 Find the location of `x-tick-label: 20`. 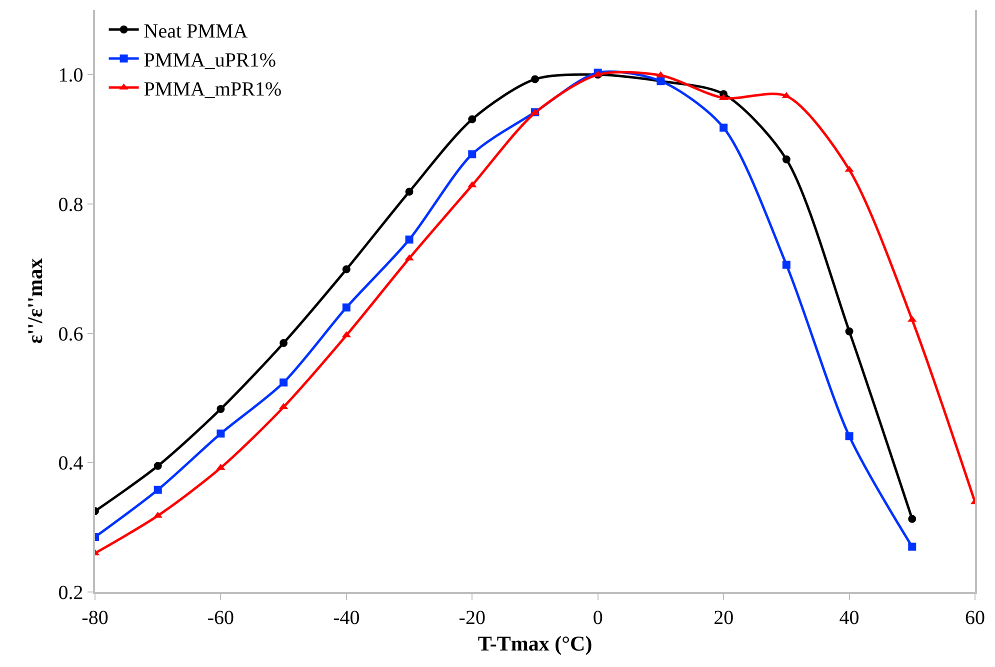

x-tick-label: 20 is located at coordinates (724, 617).